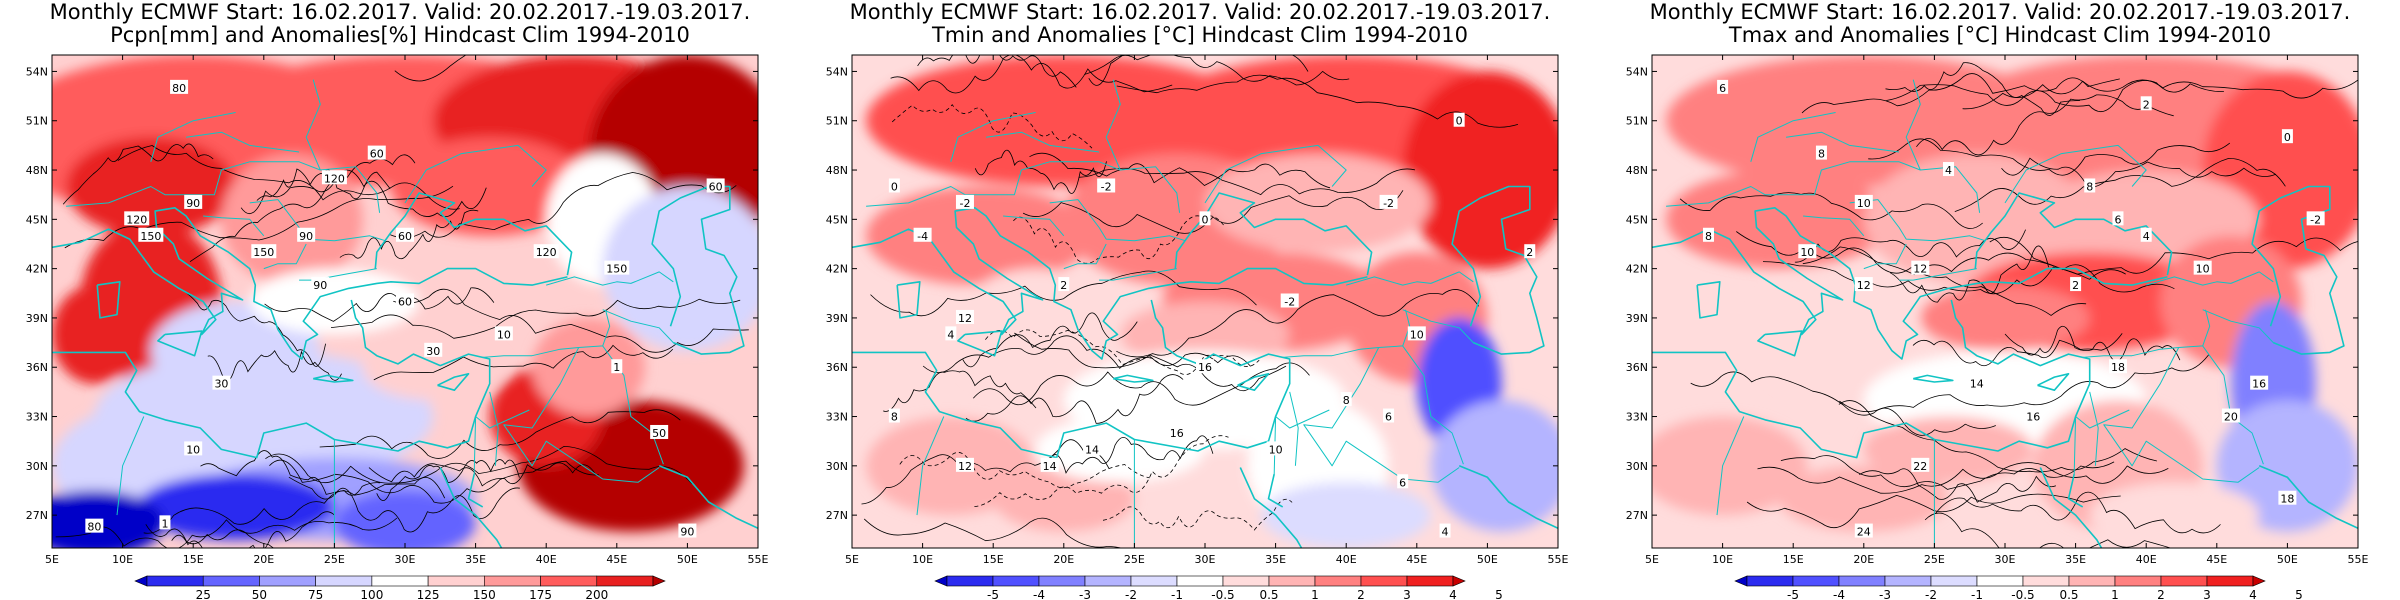 Image resolution: width=2400 pixels, height=600 pixels. I want to click on lat-tick-label: 39N, so click(837, 318).